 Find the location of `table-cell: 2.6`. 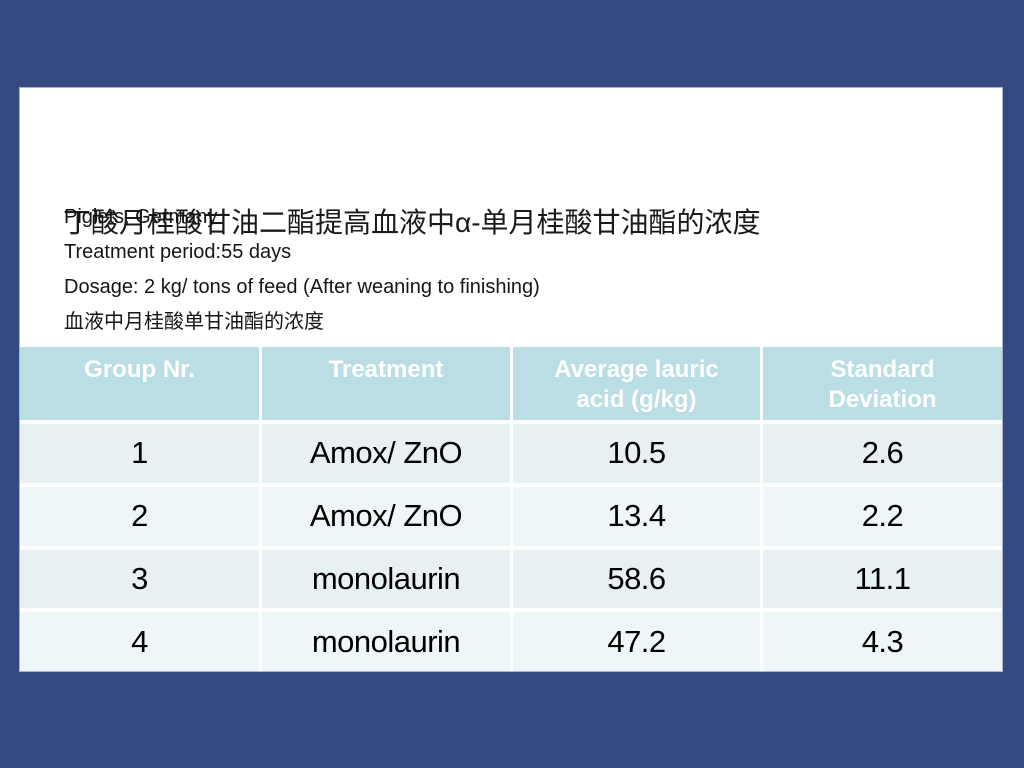

table-cell: 2.6 is located at coordinates (882, 453).